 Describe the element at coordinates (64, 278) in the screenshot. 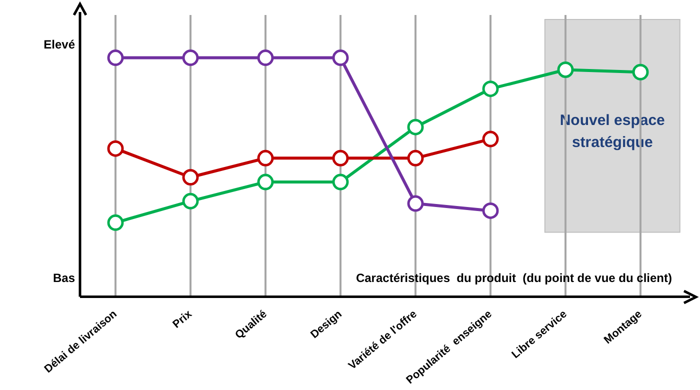

I see `text: Bas` at that location.